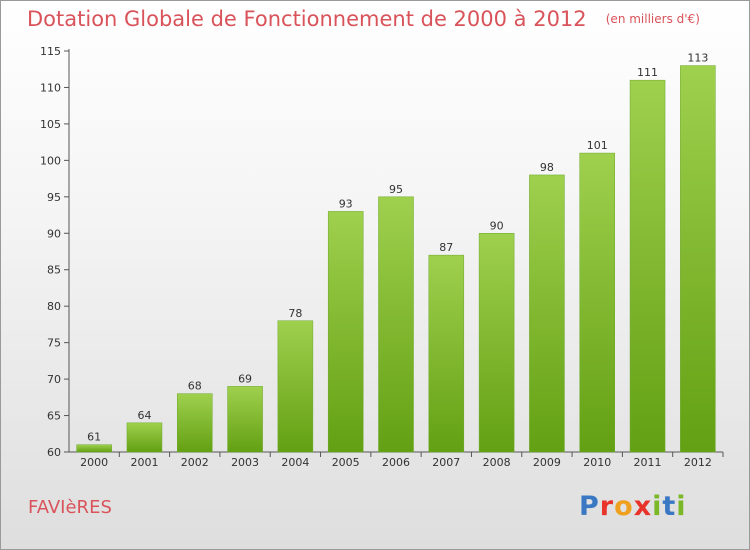 This screenshot has width=750, height=550. Describe the element at coordinates (346, 203) in the screenshot. I see `bar-value-label: 93` at that location.